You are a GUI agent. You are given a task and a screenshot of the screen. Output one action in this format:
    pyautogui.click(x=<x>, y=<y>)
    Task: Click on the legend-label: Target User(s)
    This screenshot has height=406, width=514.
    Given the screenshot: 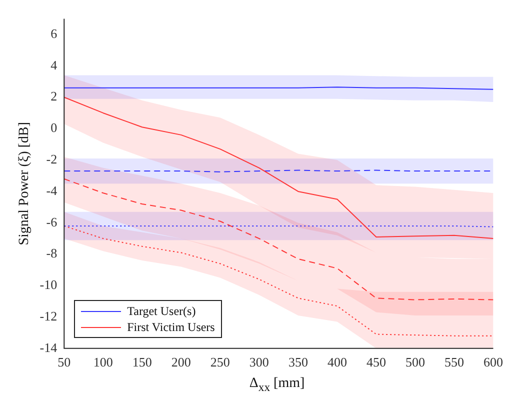 What is the action you would take?
    pyautogui.click(x=161, y=311)
    